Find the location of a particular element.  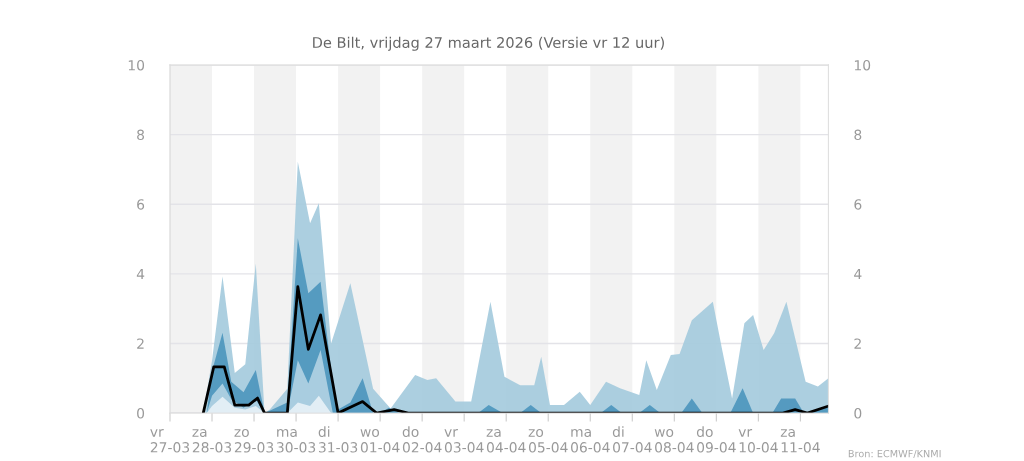

y2-tick-label: 4 is located at coordinates (858, 274).